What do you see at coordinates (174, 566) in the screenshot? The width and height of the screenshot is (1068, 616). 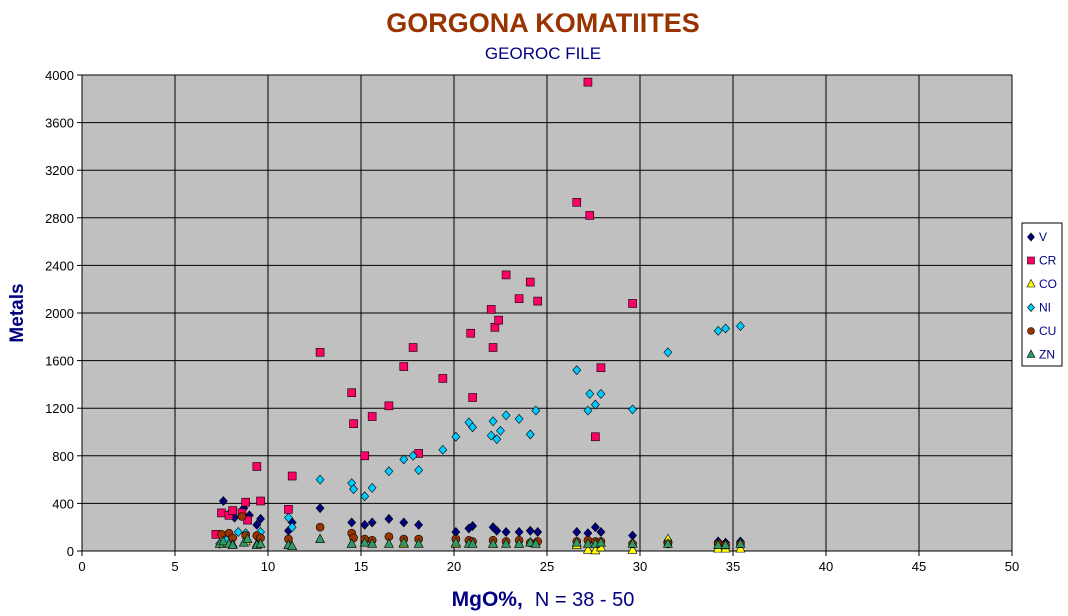 I see `x-tick-label: 5` at bounding box center [174, 566].